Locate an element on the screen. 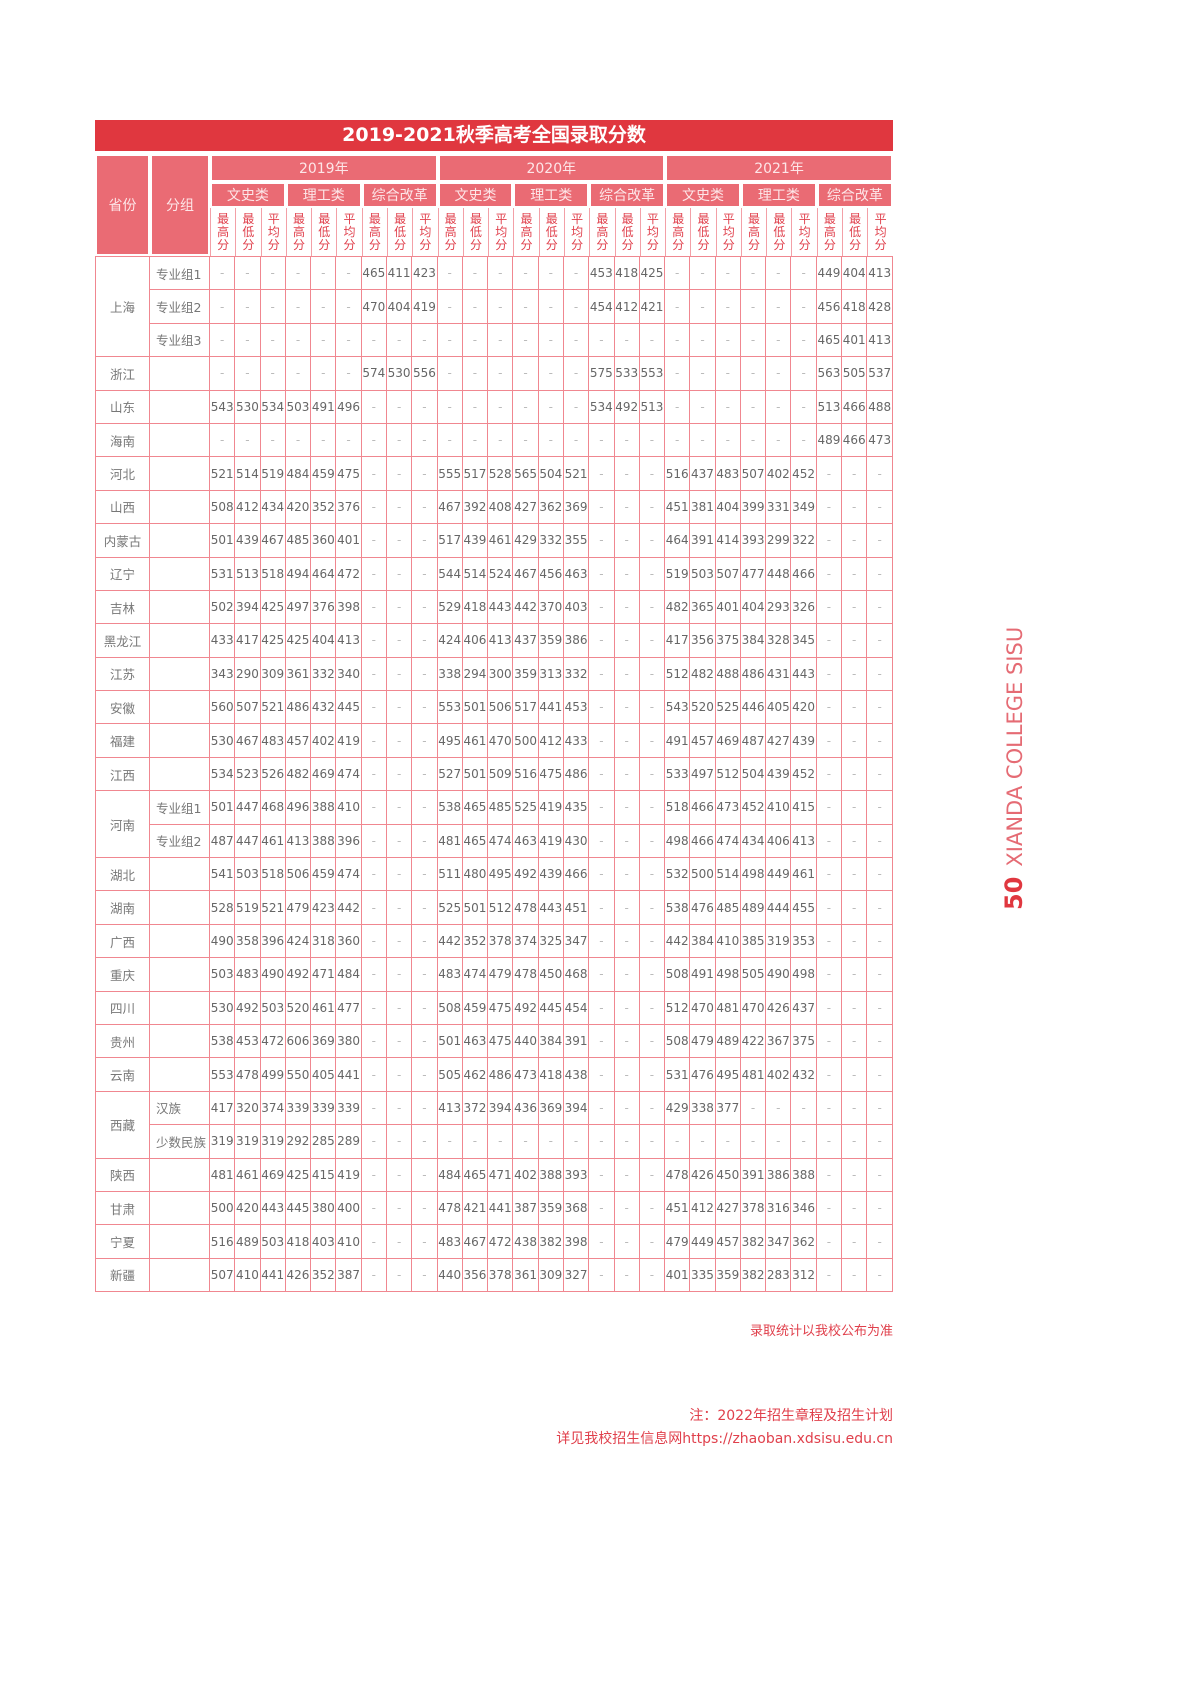 The width and height of the screenshot is (1190, 1684). province-cell: 辽宁 is located at coordinates (122, 574).